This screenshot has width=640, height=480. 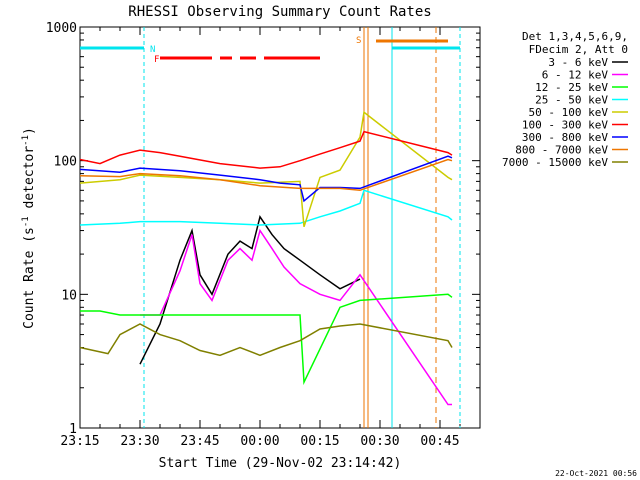 I want to click on y-axis-title: Count Rate (s-1 detector-1), so click(x=29, y=228).